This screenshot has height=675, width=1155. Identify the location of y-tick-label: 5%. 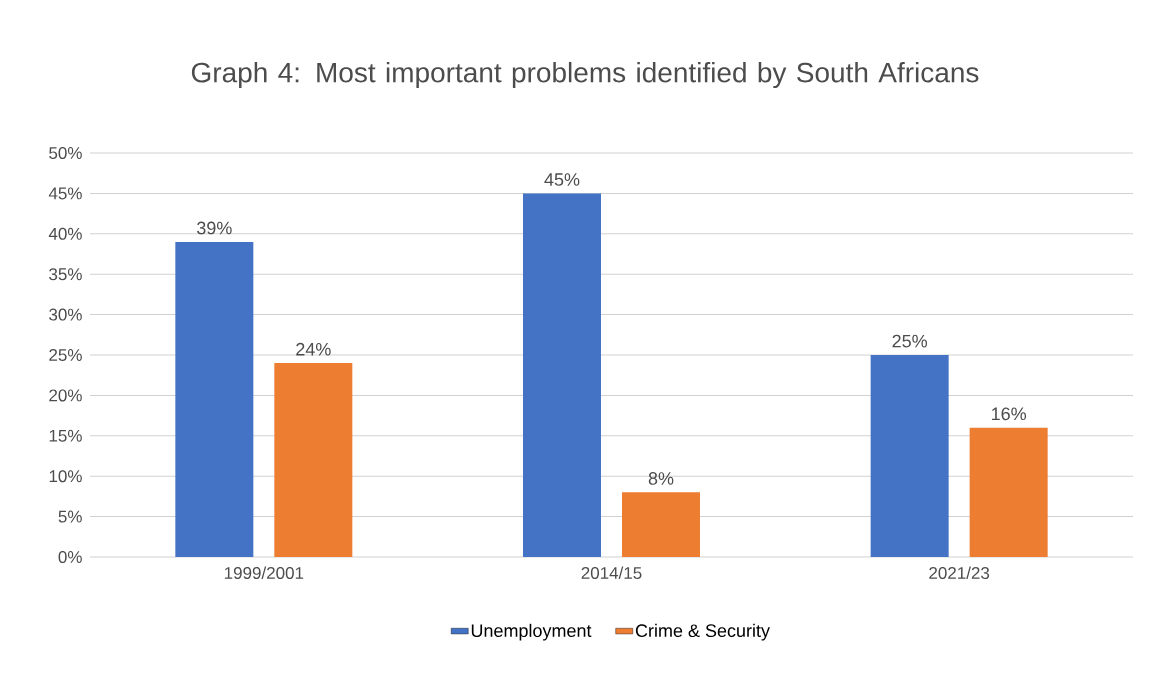
(70, 516).